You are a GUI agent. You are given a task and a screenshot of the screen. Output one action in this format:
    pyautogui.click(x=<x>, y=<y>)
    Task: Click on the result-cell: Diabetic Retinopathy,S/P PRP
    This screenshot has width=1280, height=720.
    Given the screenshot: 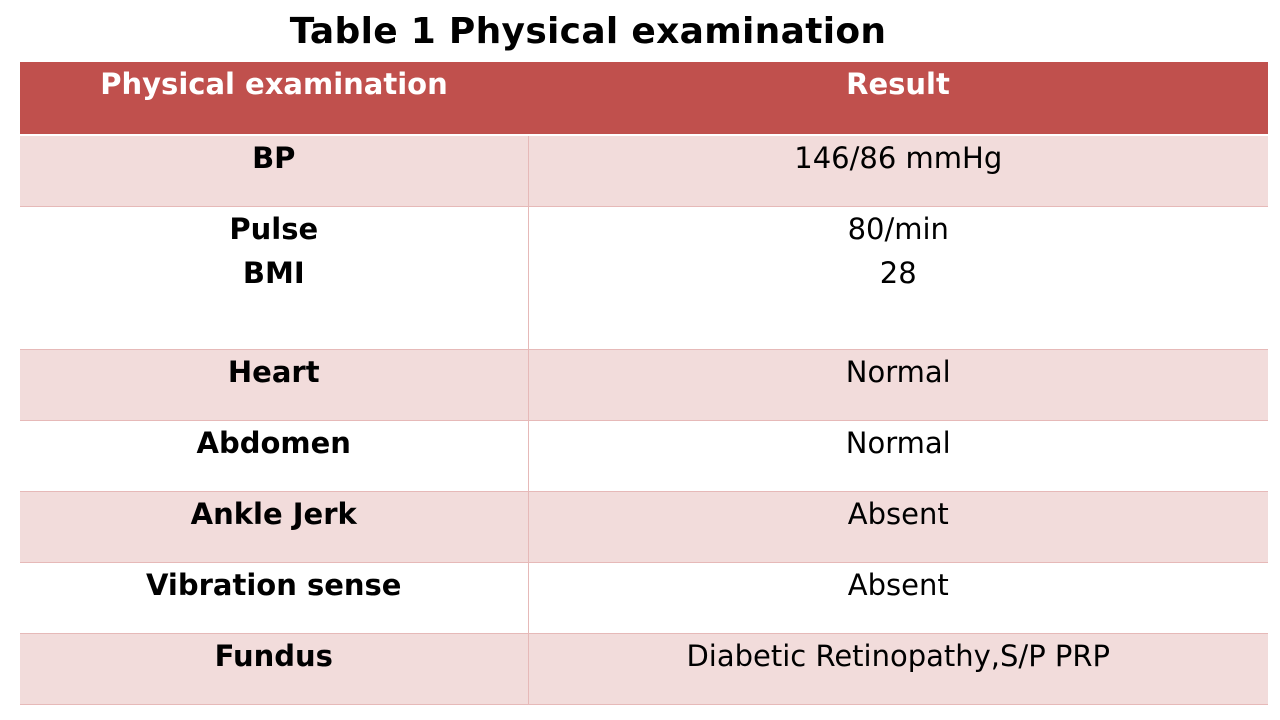 What is the action you would take?
    pyautogui.click(x=898, y=669)
    